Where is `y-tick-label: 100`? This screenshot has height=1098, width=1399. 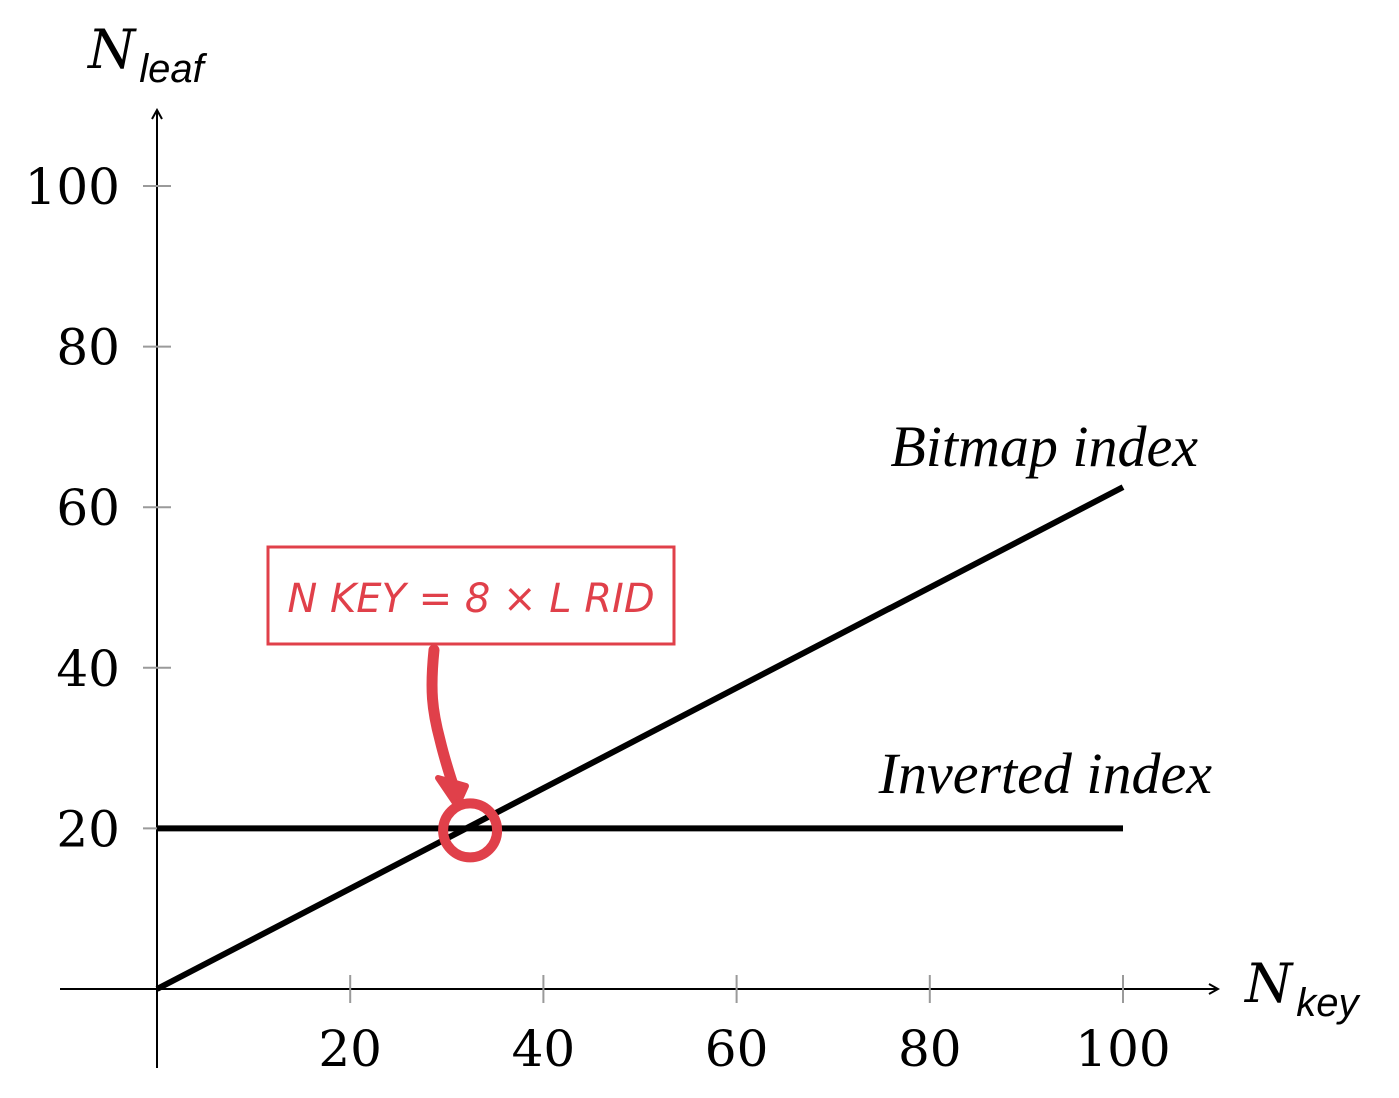 y-tick-label: 100 is located at coordinates (72, 187).